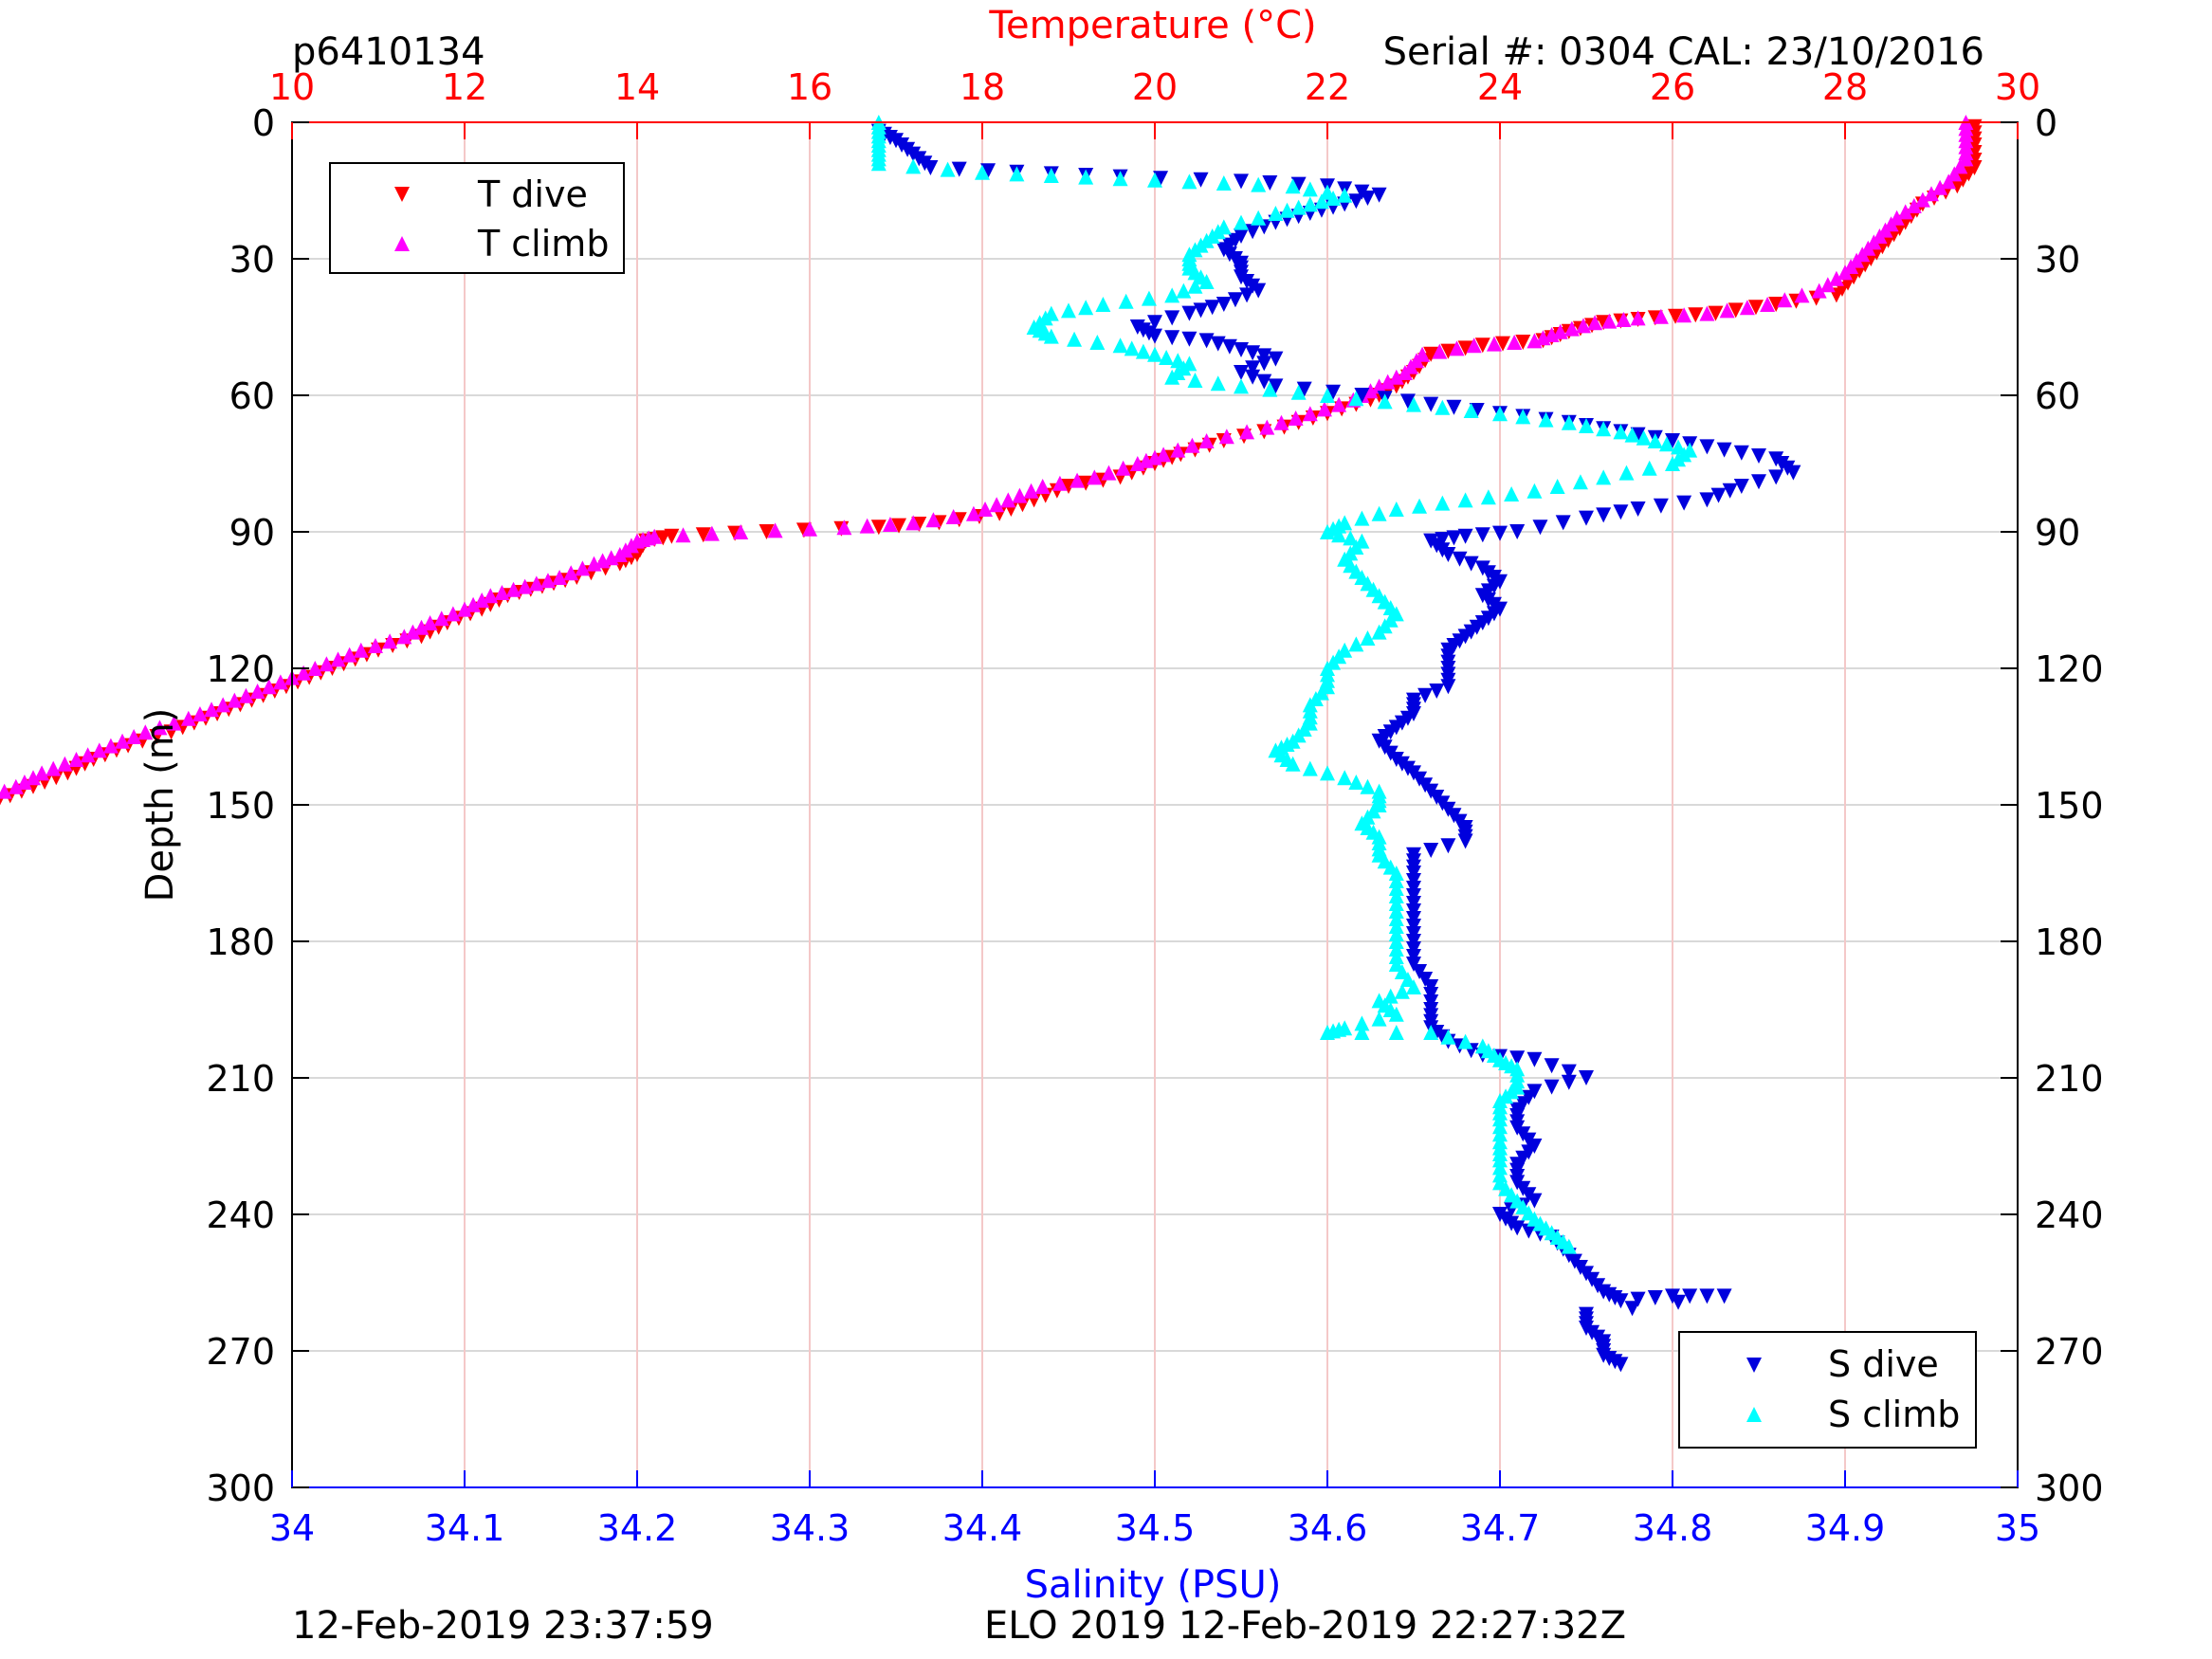  What do you see at coordinates (637, 87) in the screenshot?
I see `temperature-tick-label: 14` at bounding box center [637, 87].